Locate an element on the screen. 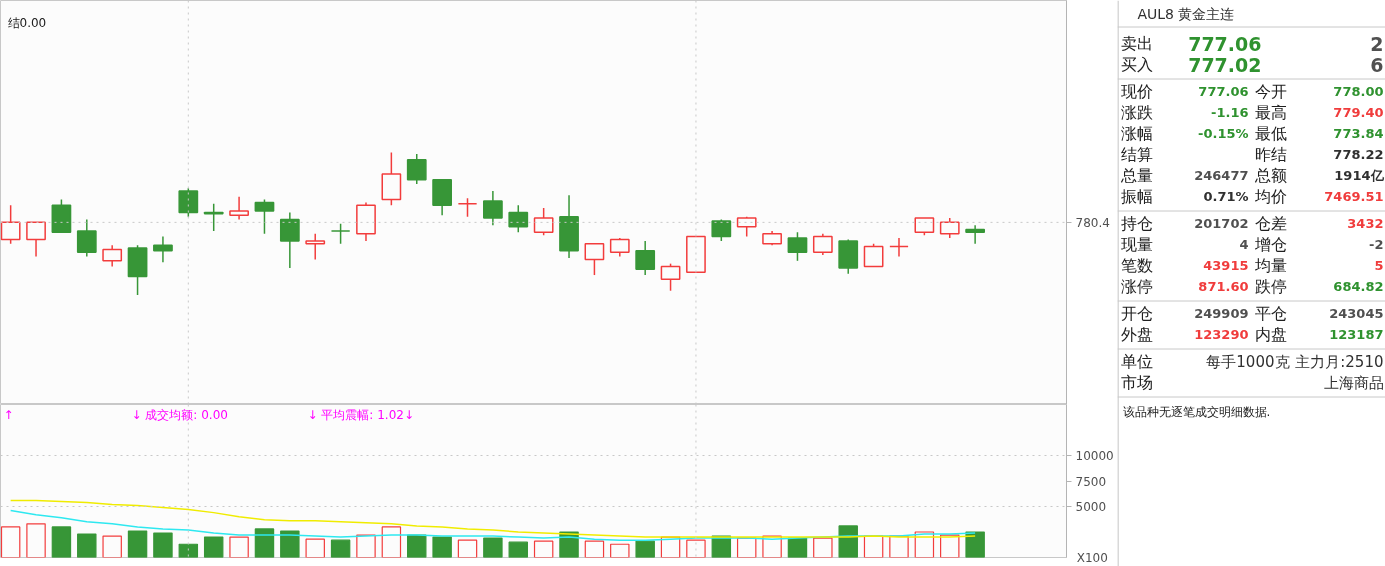 Image resolution: width=1385 pixels, height=566 pixels. text: 243045 is located at coordinates (1356, 313).